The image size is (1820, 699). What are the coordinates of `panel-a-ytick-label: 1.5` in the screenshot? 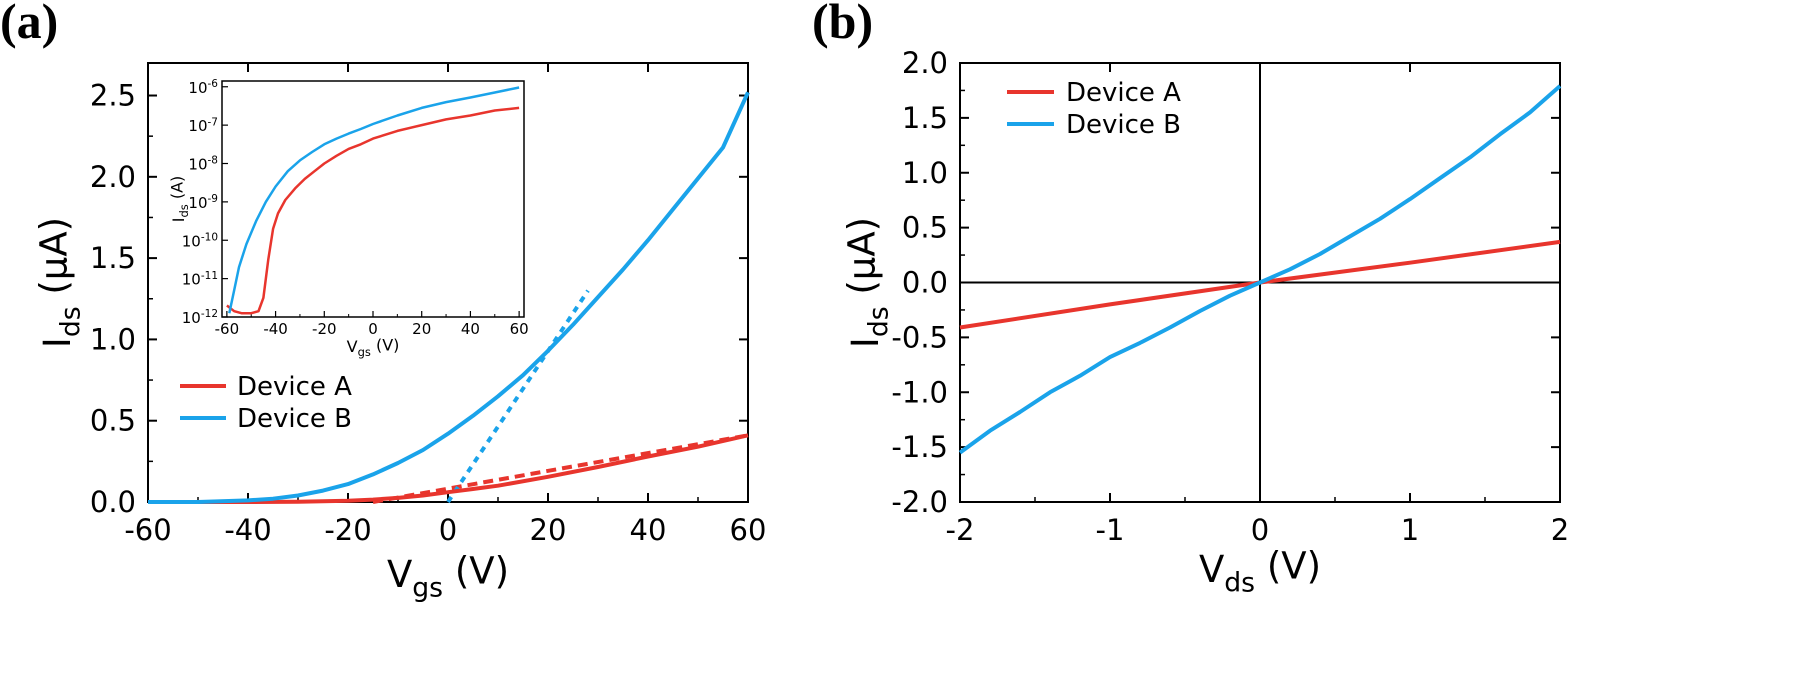 It's located at (113, 258).